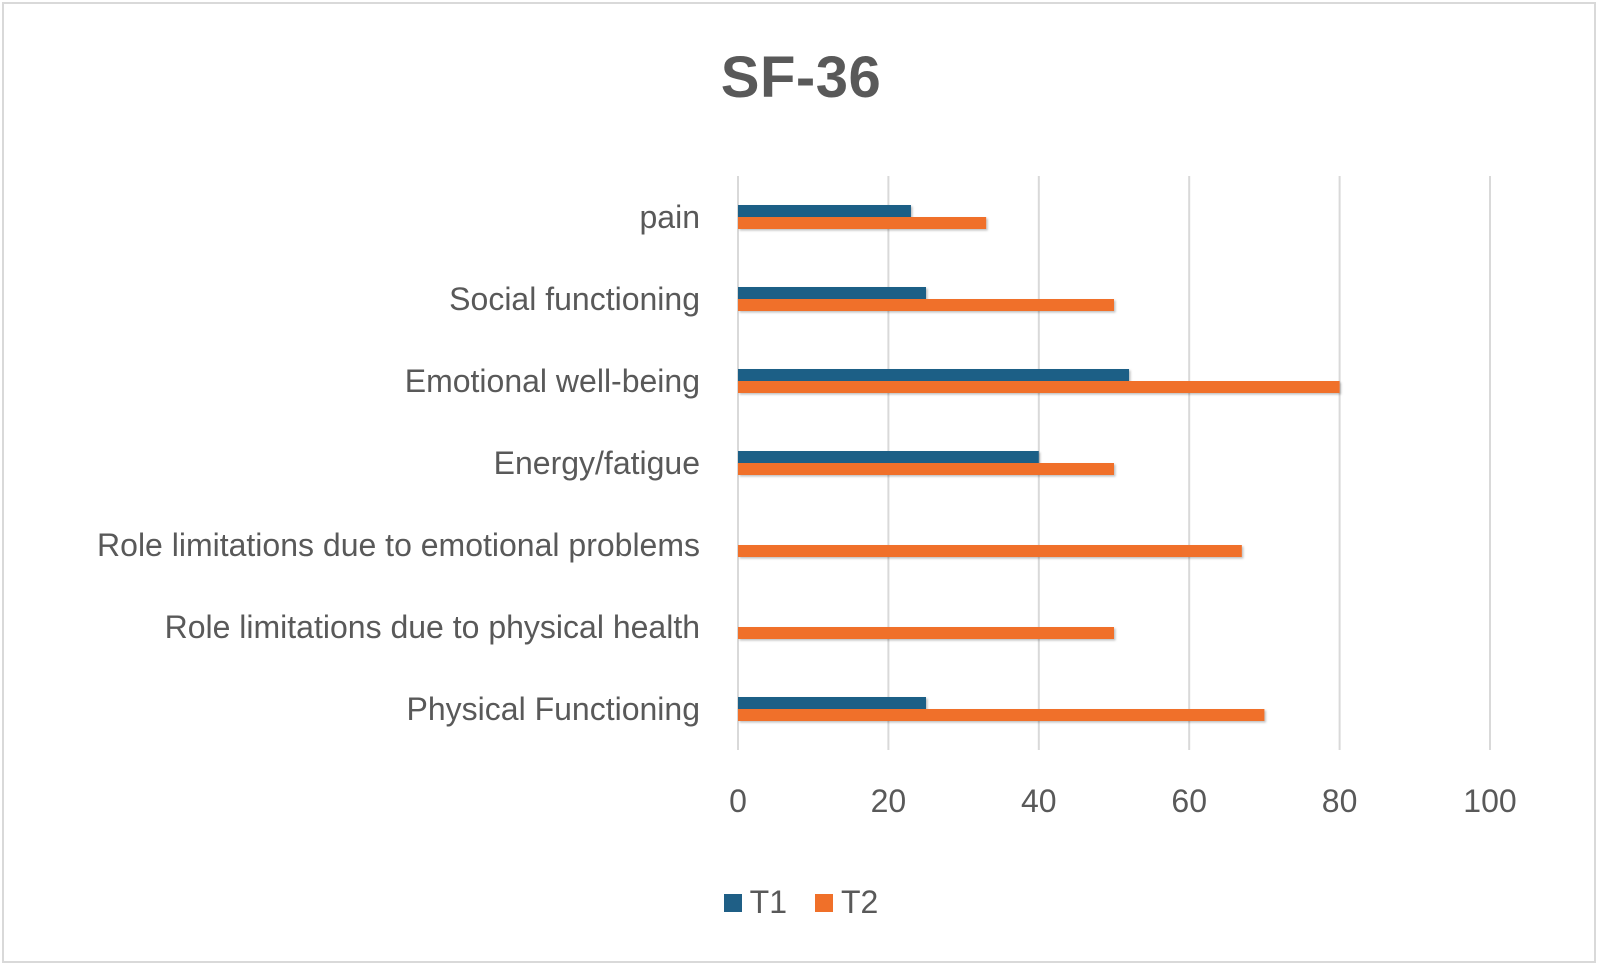 Image resolution: width=1600 pixels, height=967 pixels. I want to click on x-tick-labels: 0 20 40 60 80 100, so click(1123, 801).